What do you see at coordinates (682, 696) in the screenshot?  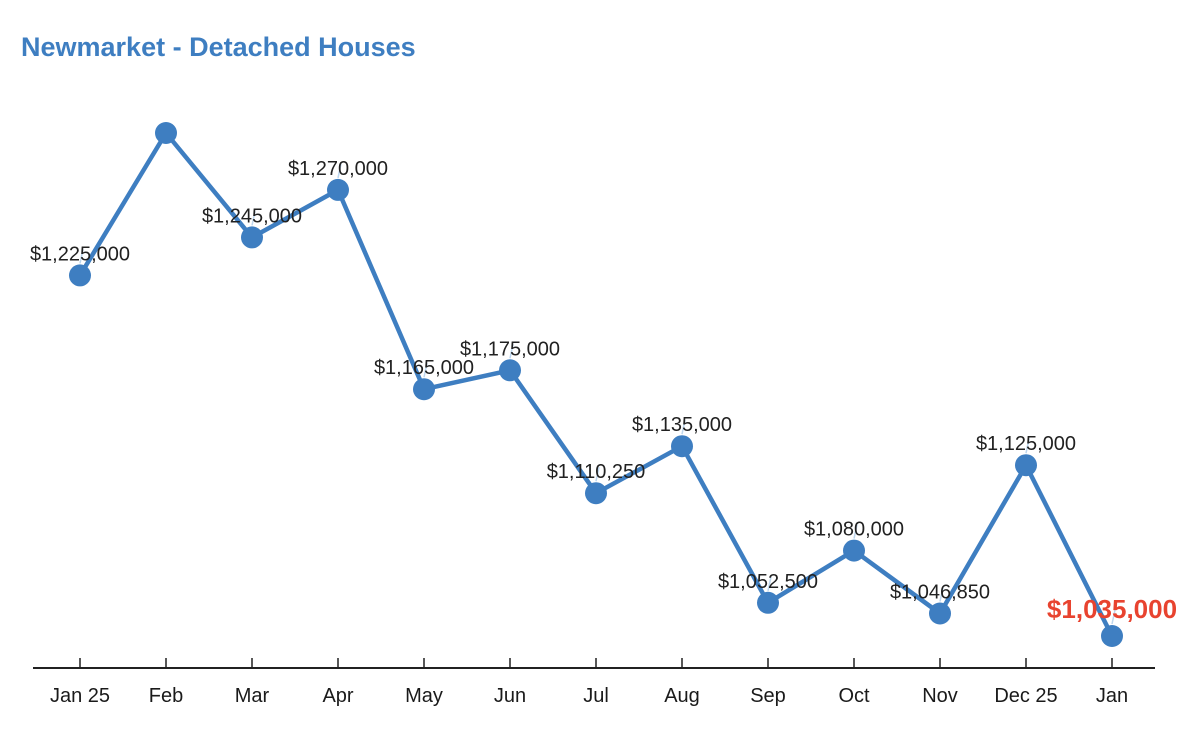 I see `x-axis-label: Aug` at bounding box center [682, 696].